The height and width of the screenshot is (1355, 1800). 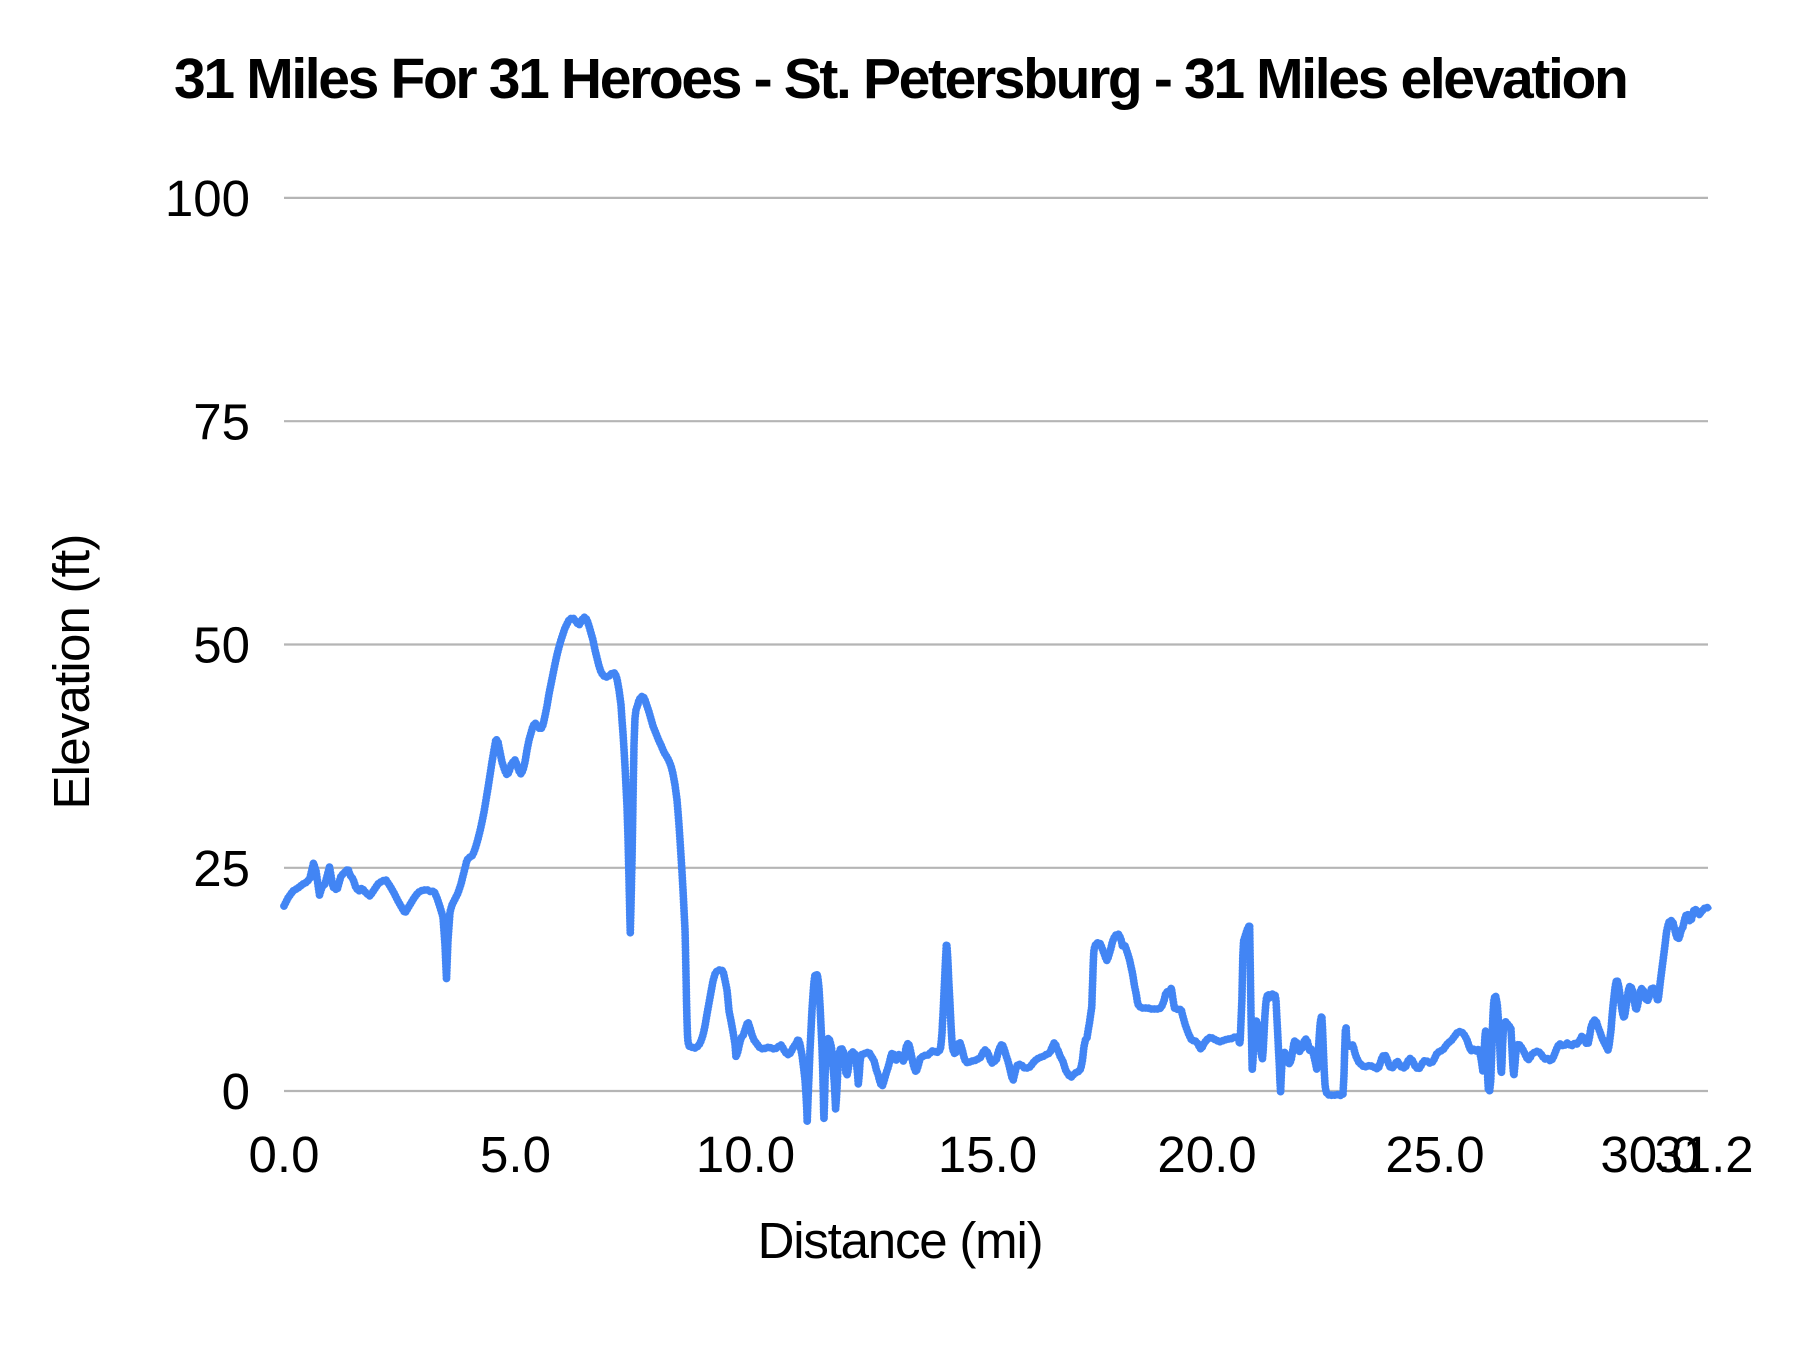 I want to click on svg-text: 25, so click(x=221, y=868).